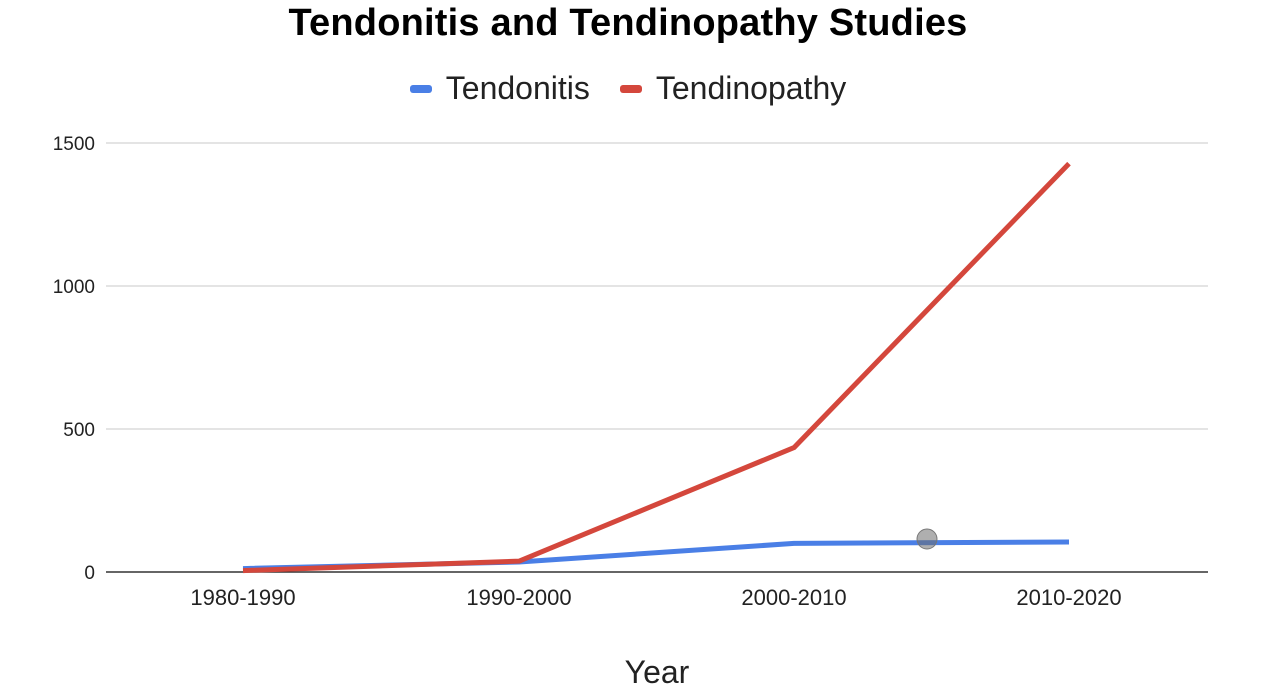 This screenshot has height=700, width=1280. Describe the element at coordinates (517, 88) in the screenshot. I see `legend-label-tendonitis: Tendonitis` at that location.